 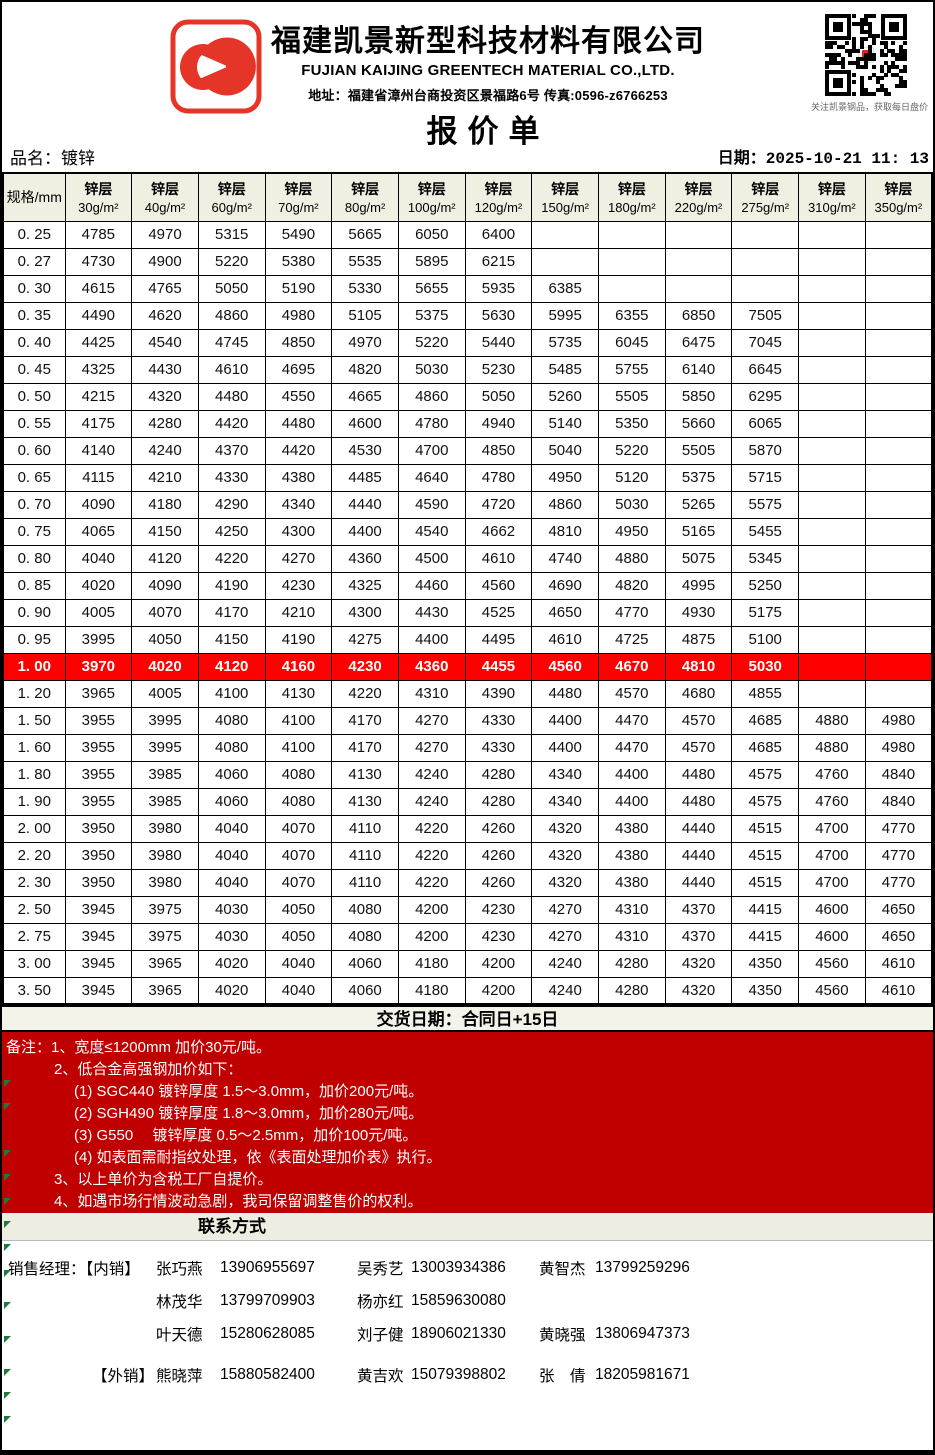 What do you see at coordinates (298, 197) in the screenshot?
I see `coating-column-header: 锌层 70g/m²` at bounding box center [298, 197].